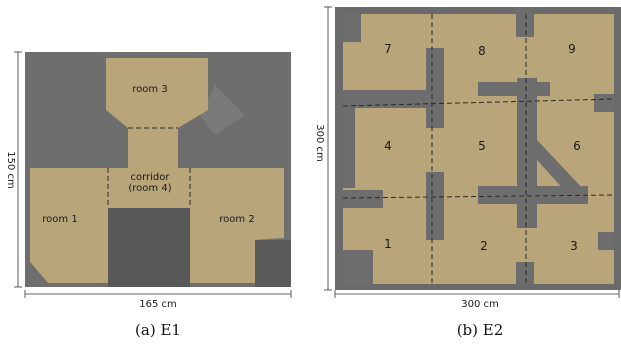 The width and height of the screenshot is (621, 348). I want to click on e1-corridor-sub-label: (room 4), so click(149, 188).